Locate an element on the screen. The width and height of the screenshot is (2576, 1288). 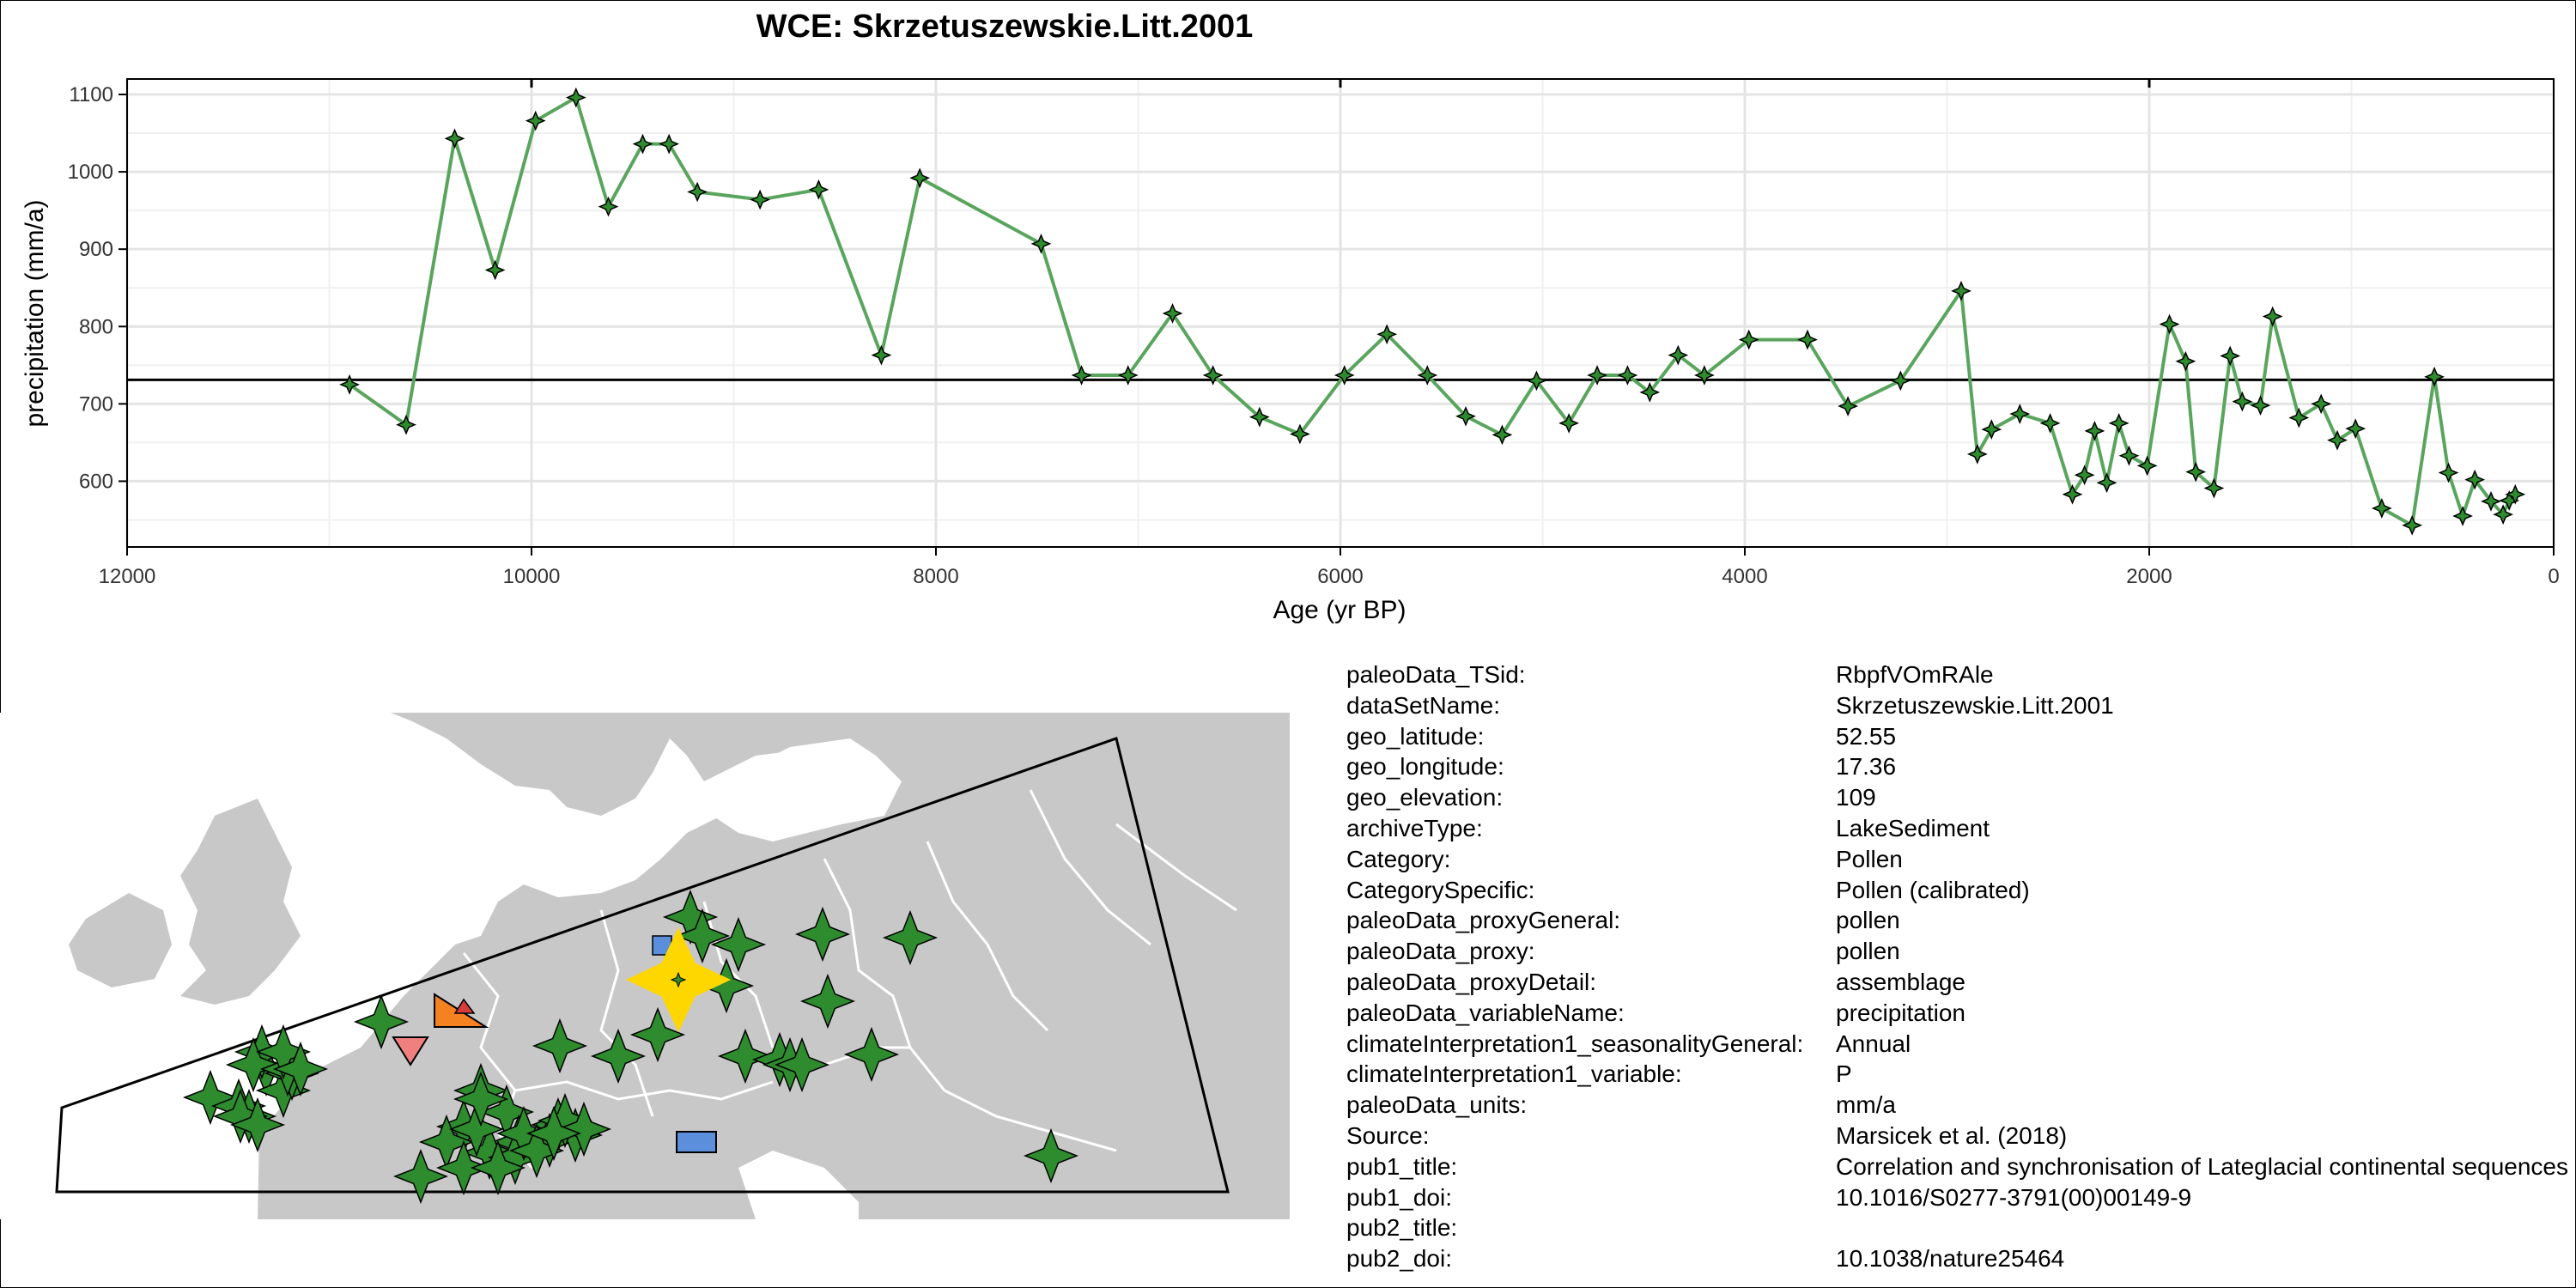
metadata-key: paleoData_proxyGeneral: is located at coordinates (1484, 921).